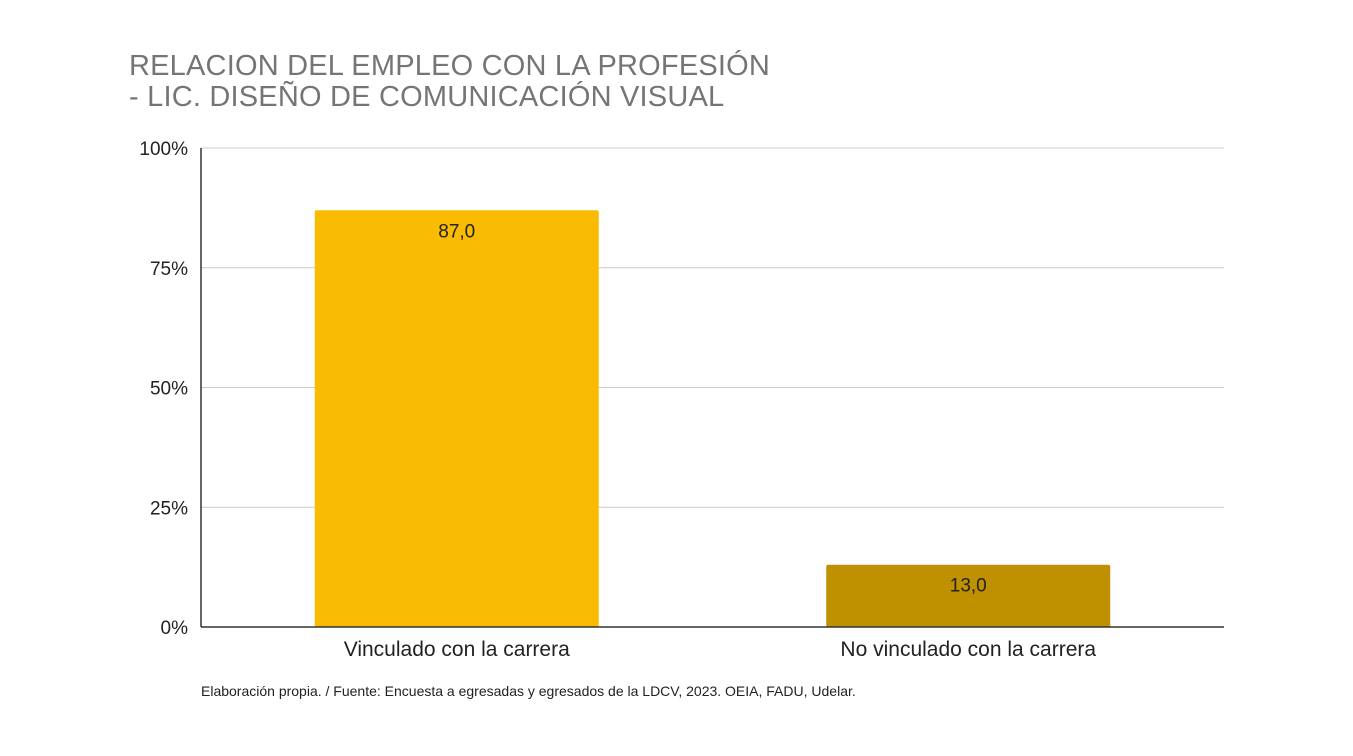 The width and height of the screenshot is (1353, 756). What do you see at coordinates (450, 66) in the screenshot?
I see `chart-title-line-1: RELACION DEL EMPLEO CON LA PROFESIÓN` at bounding box center [450, 66].